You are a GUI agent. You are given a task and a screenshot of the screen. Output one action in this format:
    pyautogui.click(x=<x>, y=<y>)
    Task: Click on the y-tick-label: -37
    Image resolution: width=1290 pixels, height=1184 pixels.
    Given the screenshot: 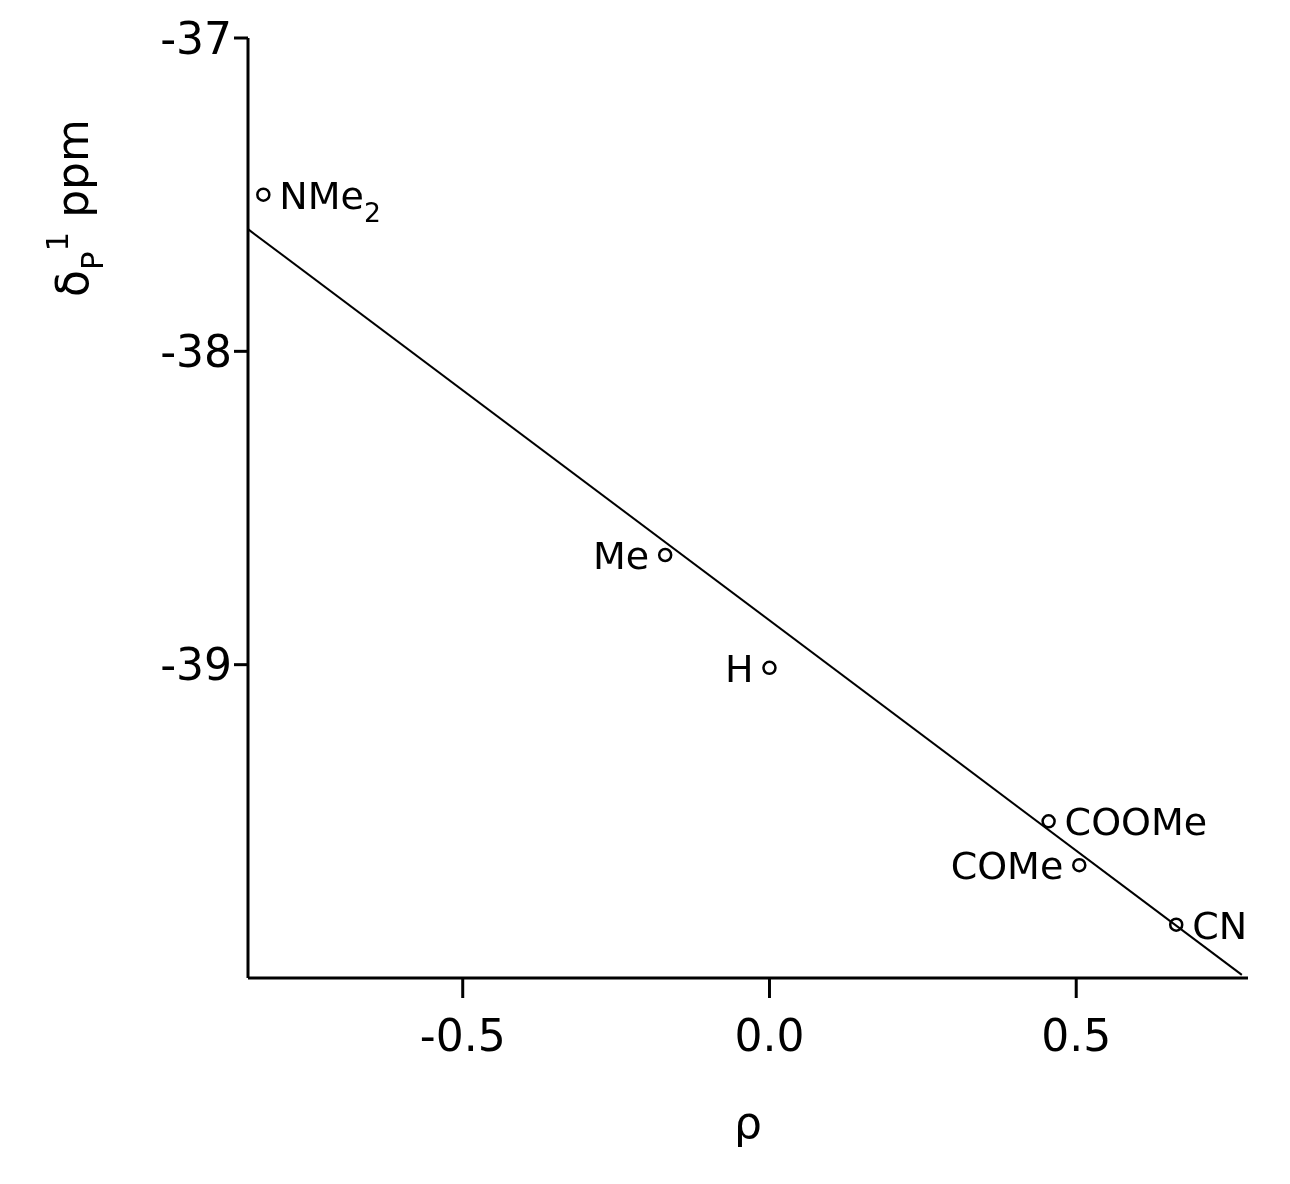 What is the action you would take?
    pyautogui.click(x=196, y=38)
    